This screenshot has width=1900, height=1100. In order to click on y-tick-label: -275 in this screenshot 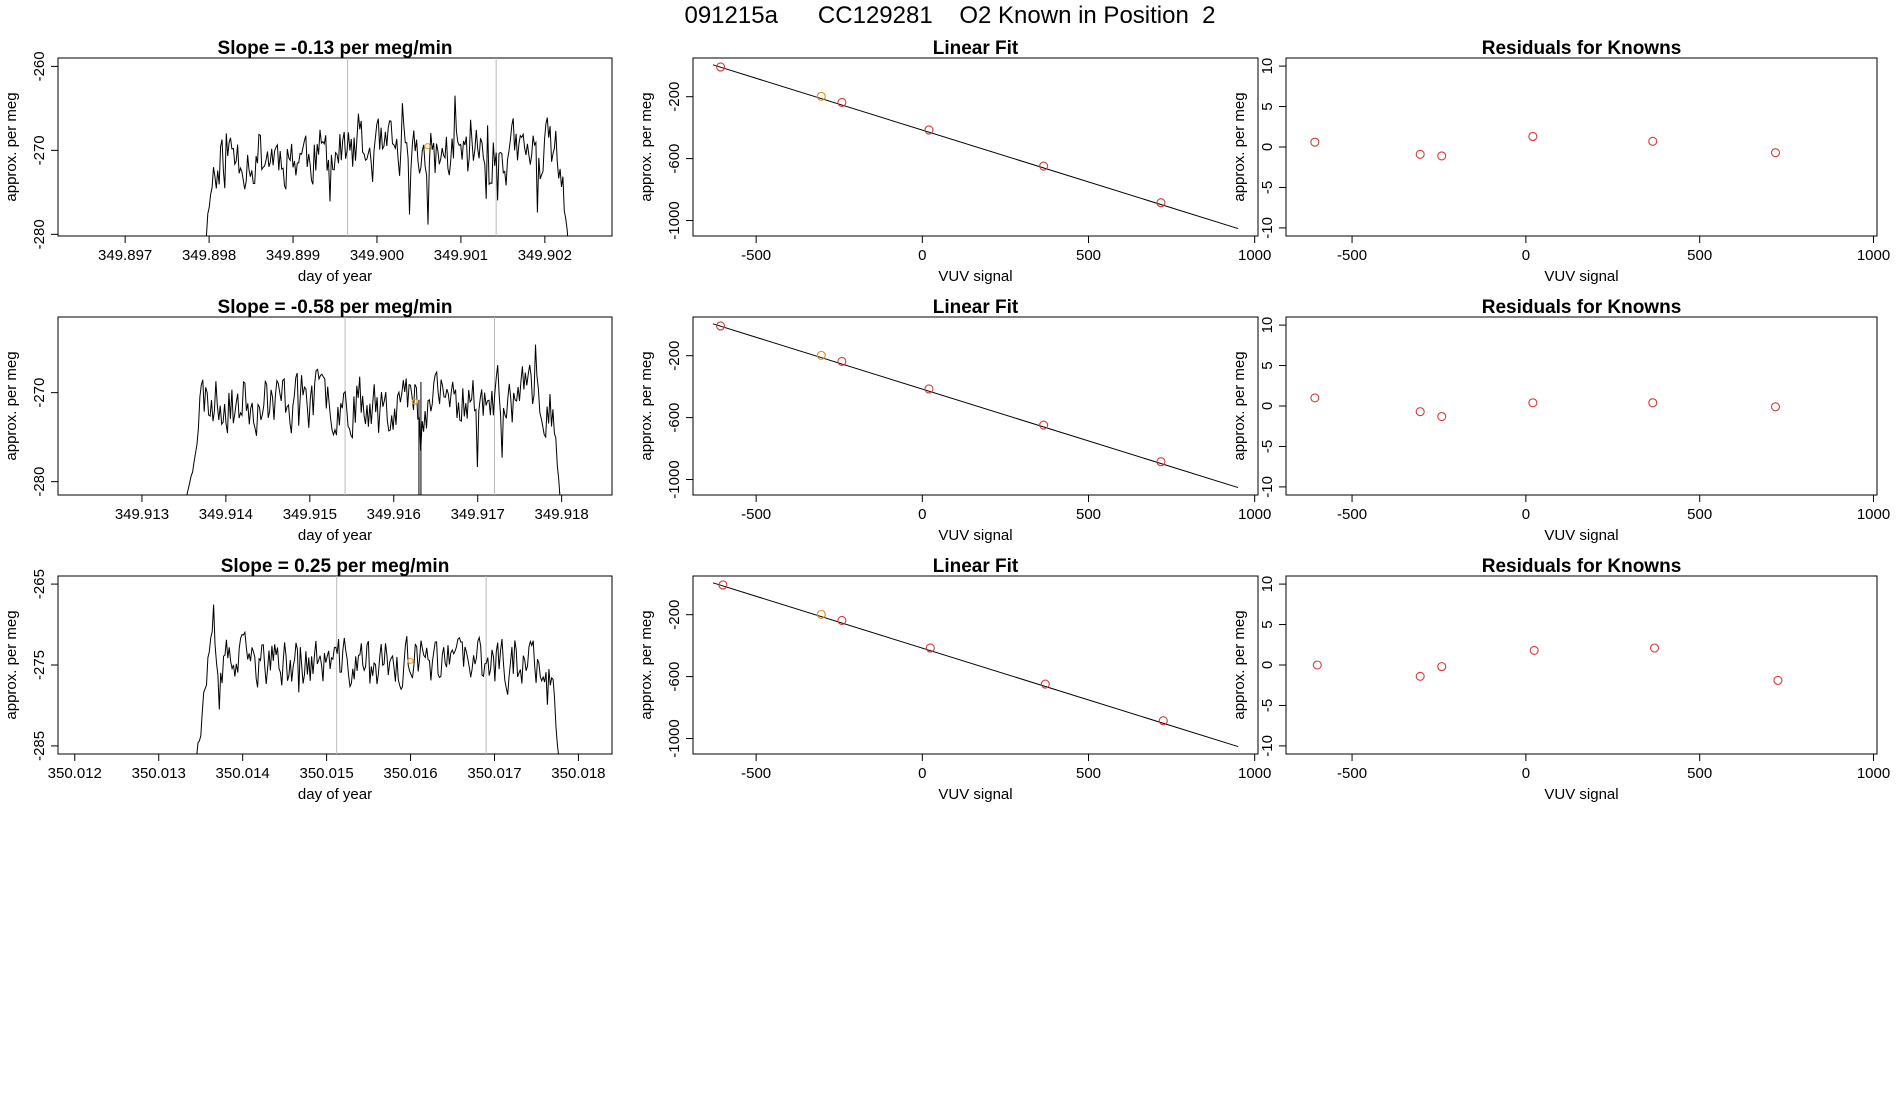, I will do `click(39, 665)`.